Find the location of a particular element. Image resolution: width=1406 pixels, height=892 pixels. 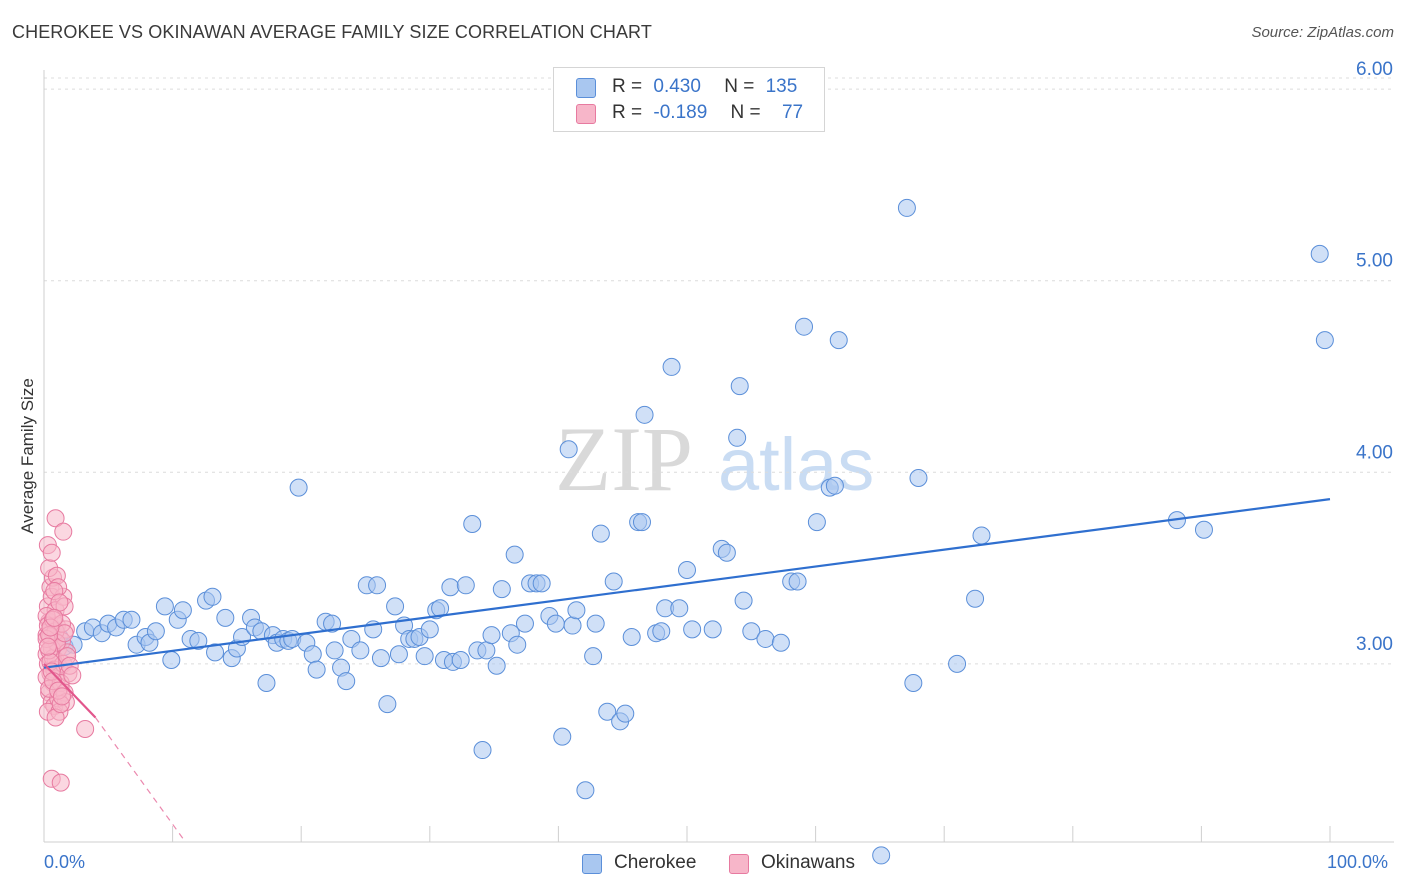

trend-line-okinawans is located at coordinates (70, 691).